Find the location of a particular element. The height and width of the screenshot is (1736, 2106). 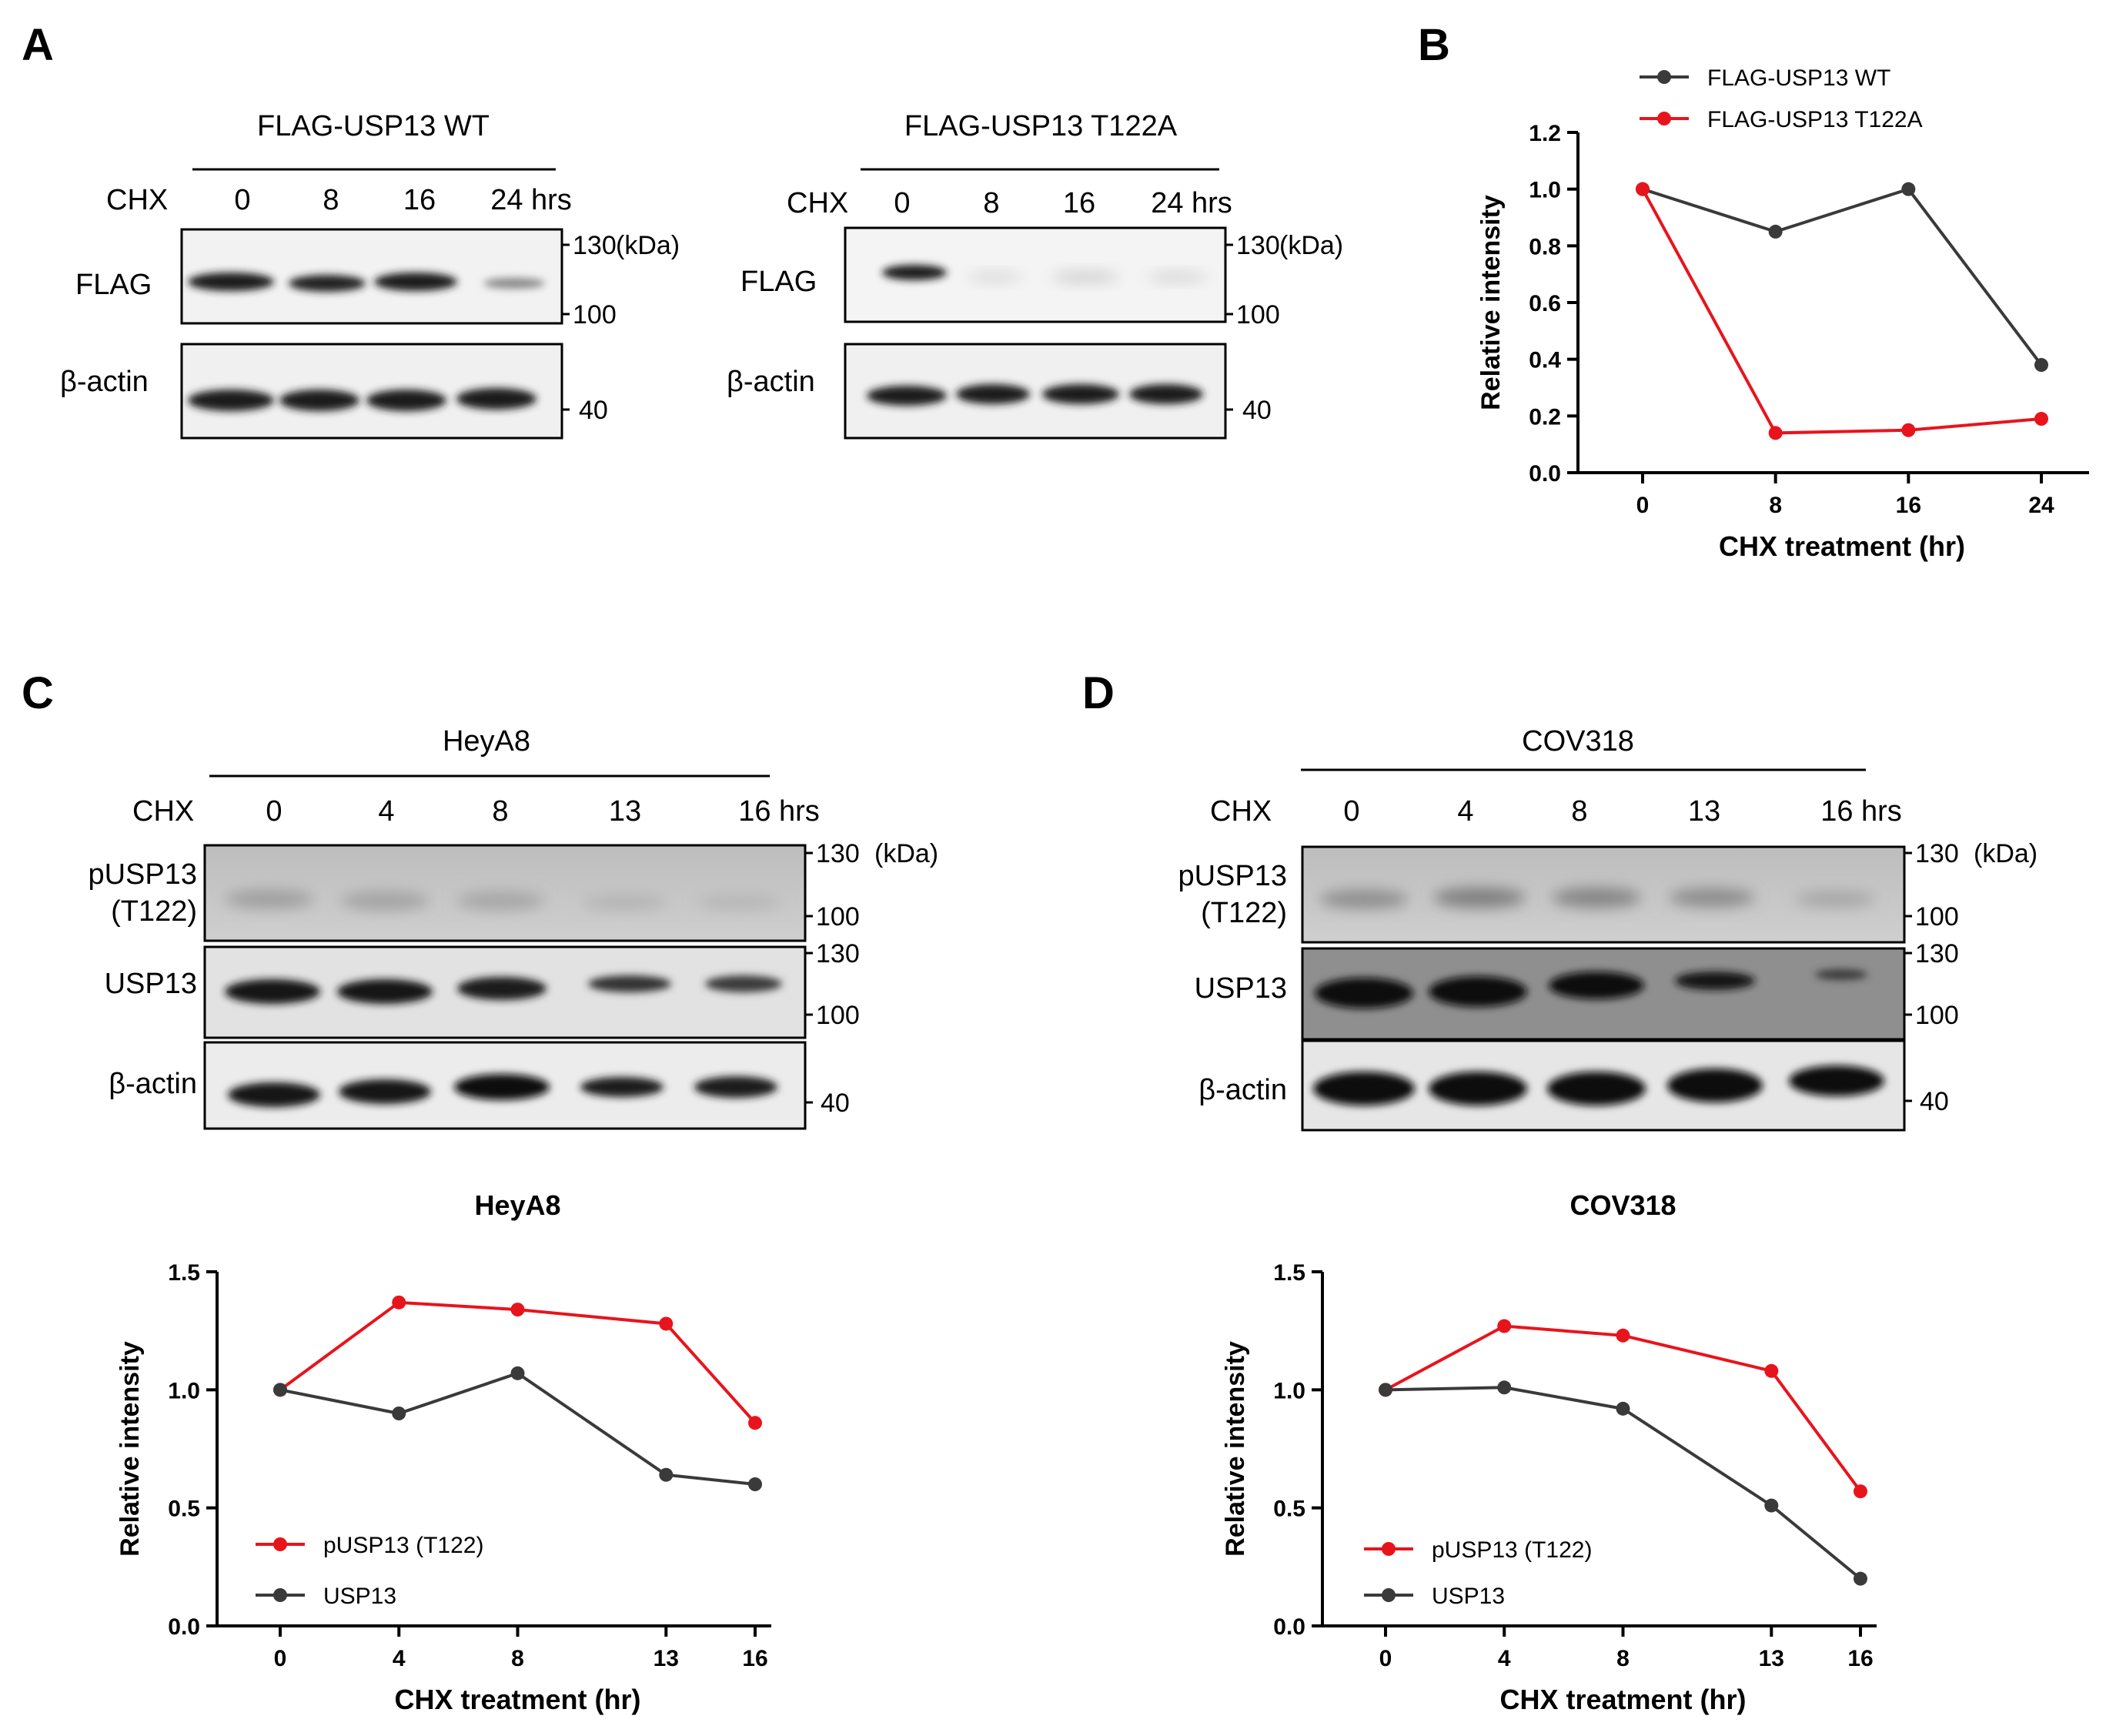

y-tick-label: 1.2 is located at coordinates (1545, 133).